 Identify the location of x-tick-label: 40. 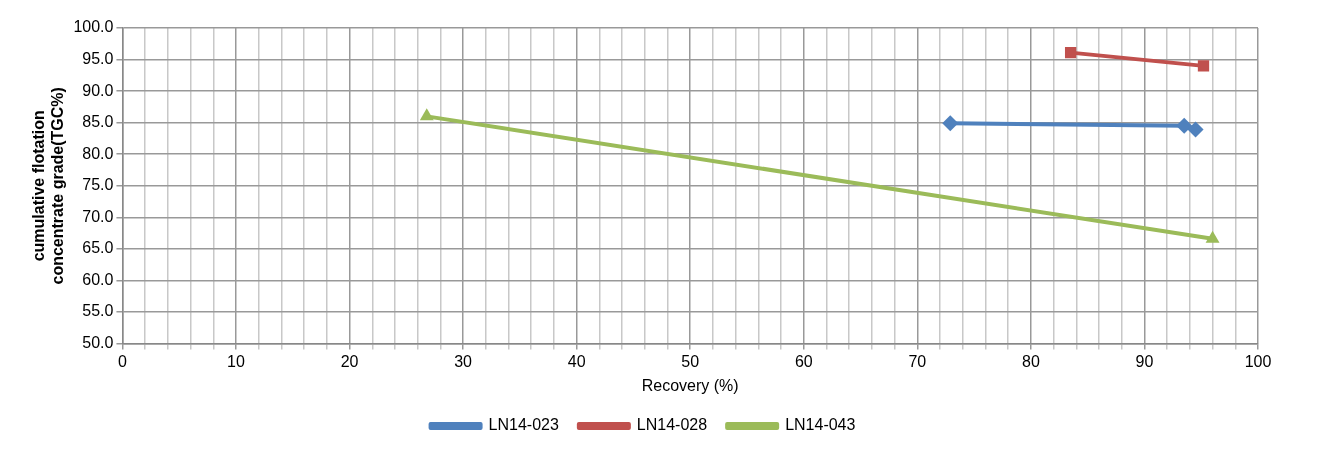
(576, 361).